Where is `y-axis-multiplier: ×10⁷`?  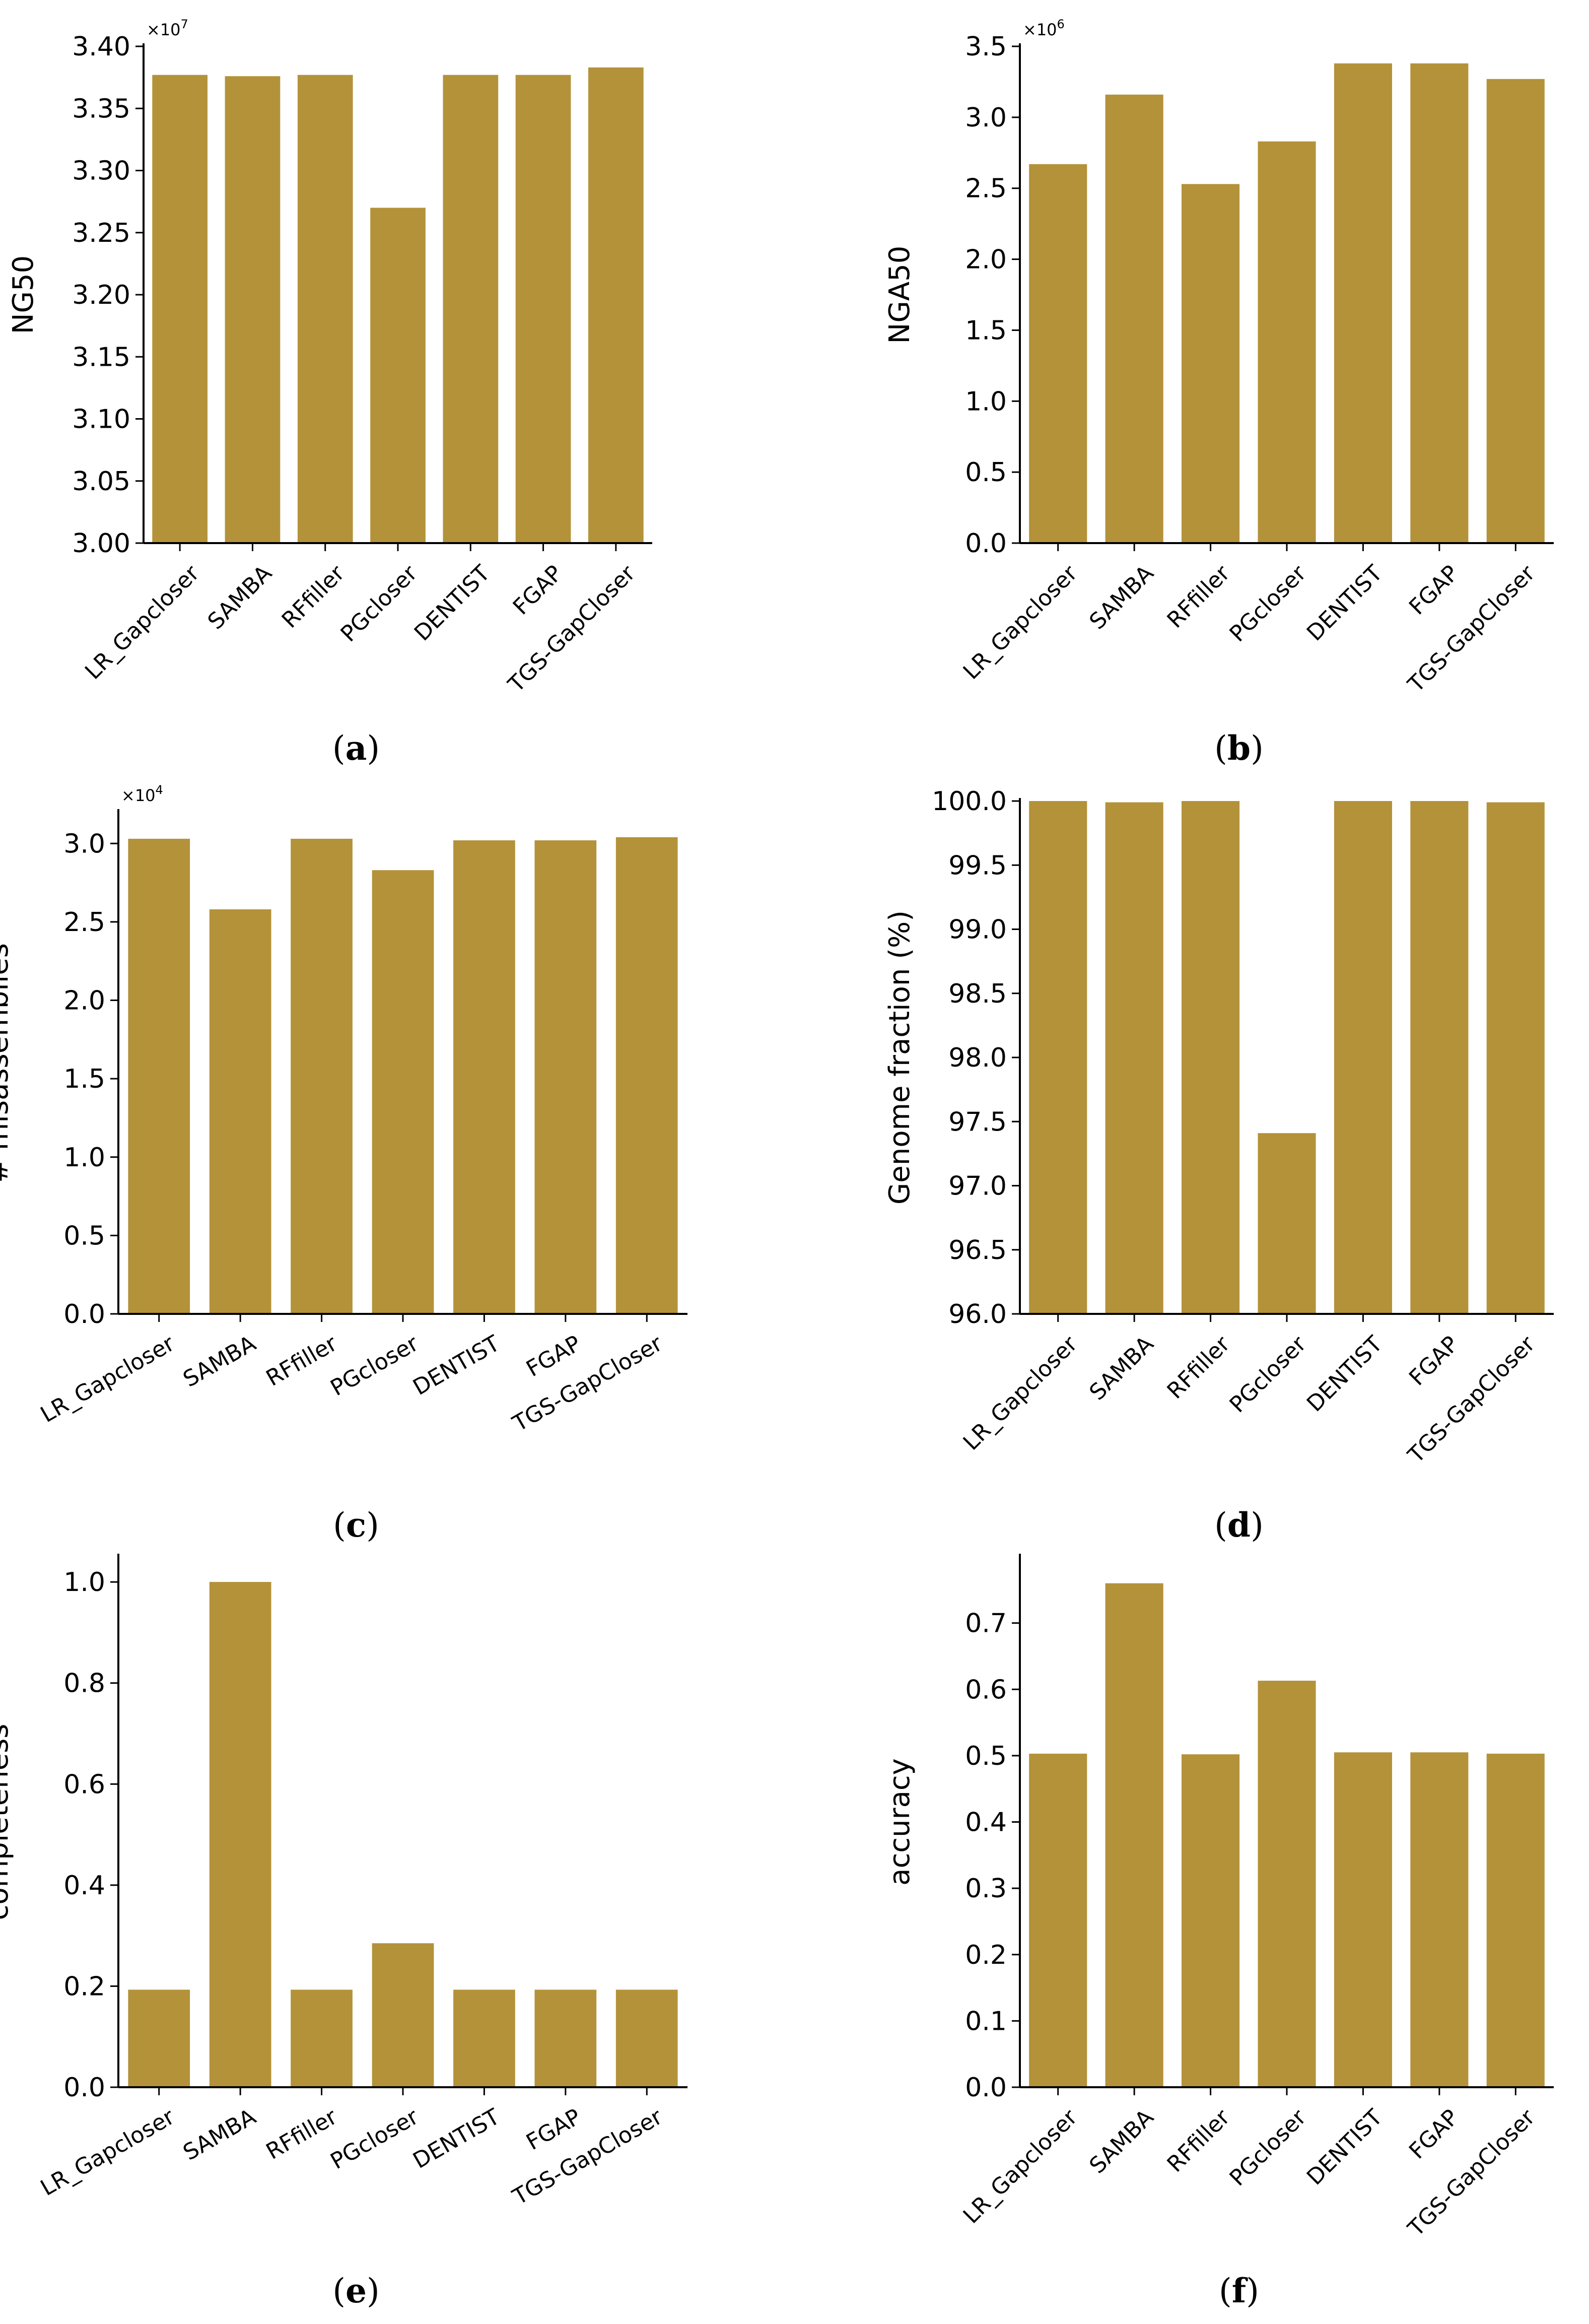
y-axis-multiplier: ×10⁷ is located at coordinates (168, 28).